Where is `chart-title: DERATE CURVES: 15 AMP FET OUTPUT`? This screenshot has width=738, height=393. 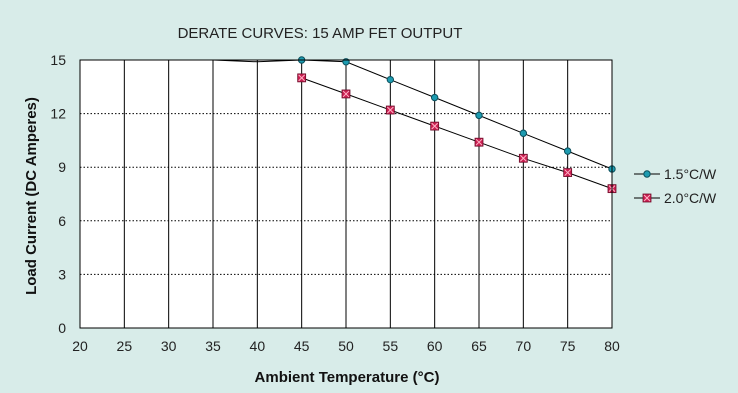
chart-title: DERATE CURVES: 15 AMP FET OUTPUT is located at coordinates (320, 33).